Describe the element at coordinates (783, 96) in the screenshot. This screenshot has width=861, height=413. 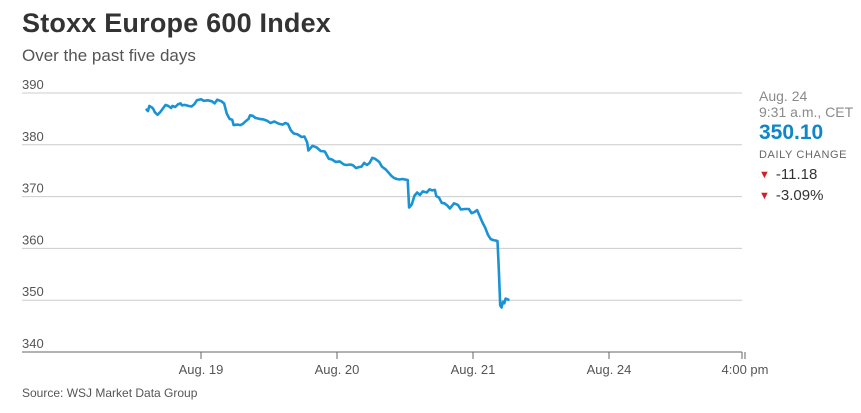
I see `quote-date: Aug. 24` at that location.